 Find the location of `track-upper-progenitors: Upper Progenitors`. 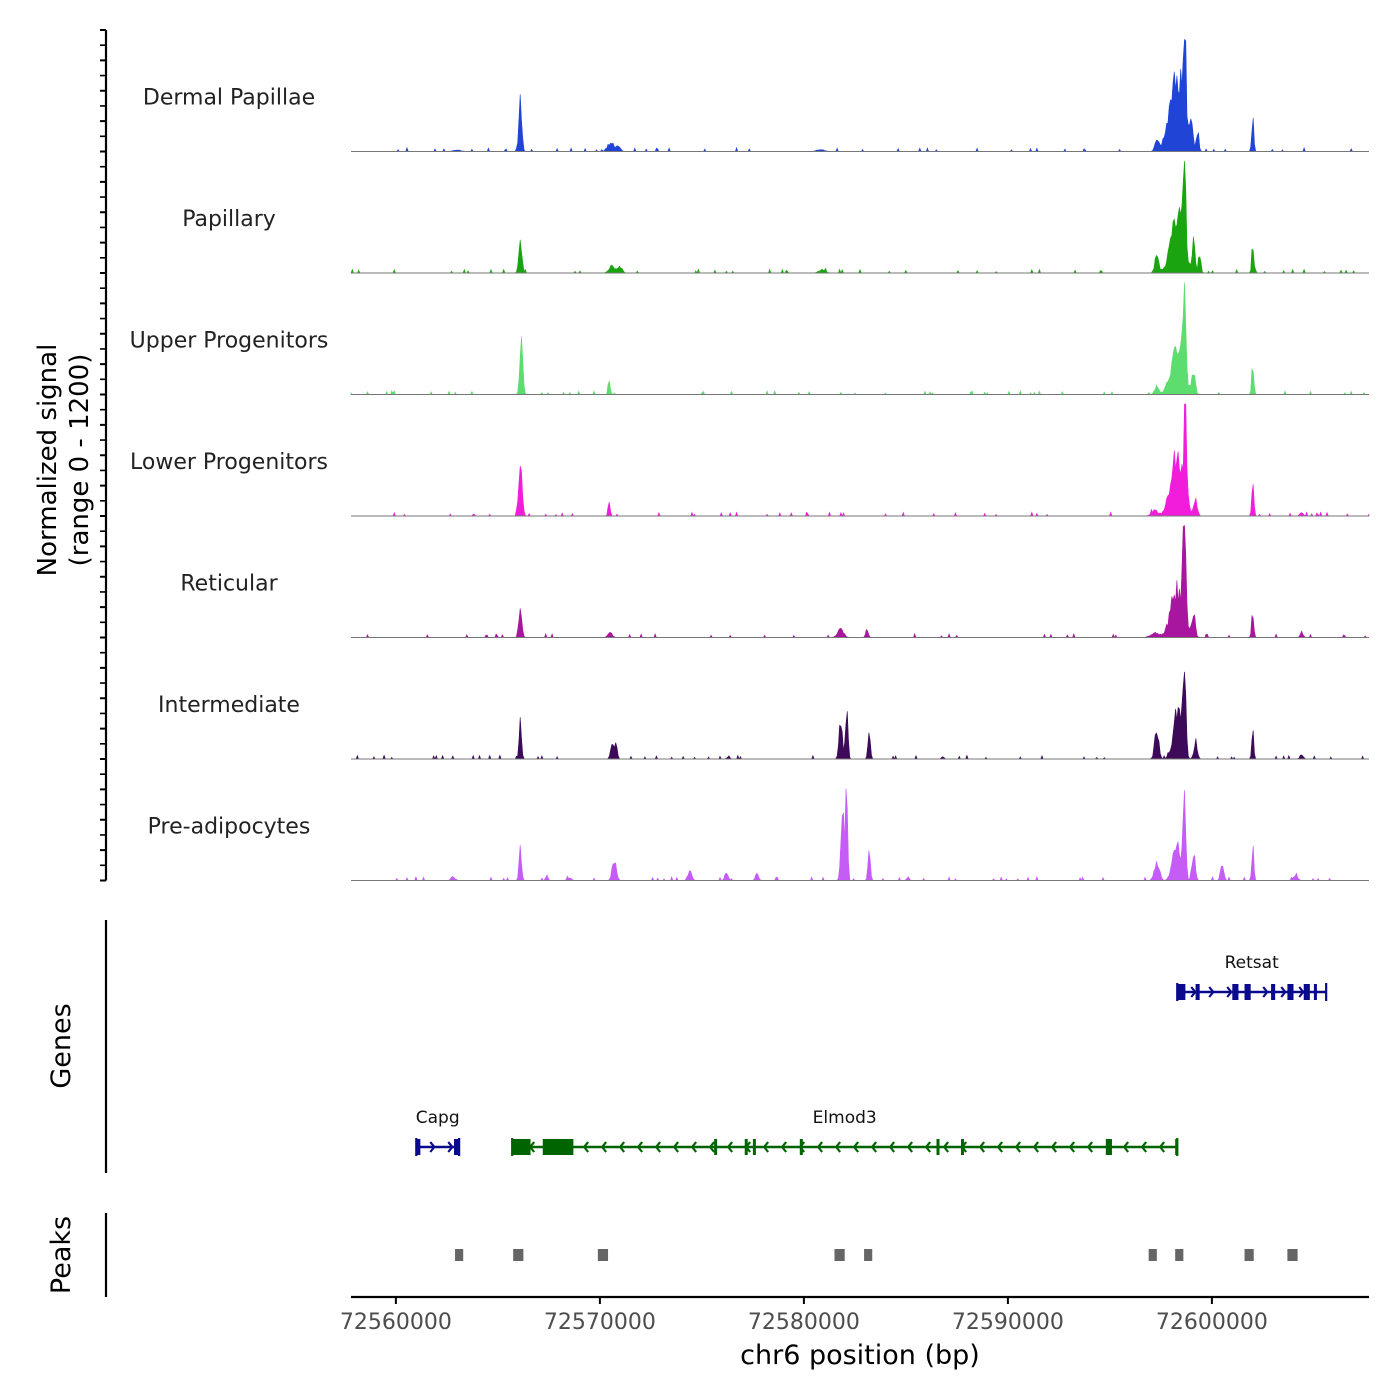

track-upper-progenitors: Upper Progenitors is located at coordinates (749, 339).